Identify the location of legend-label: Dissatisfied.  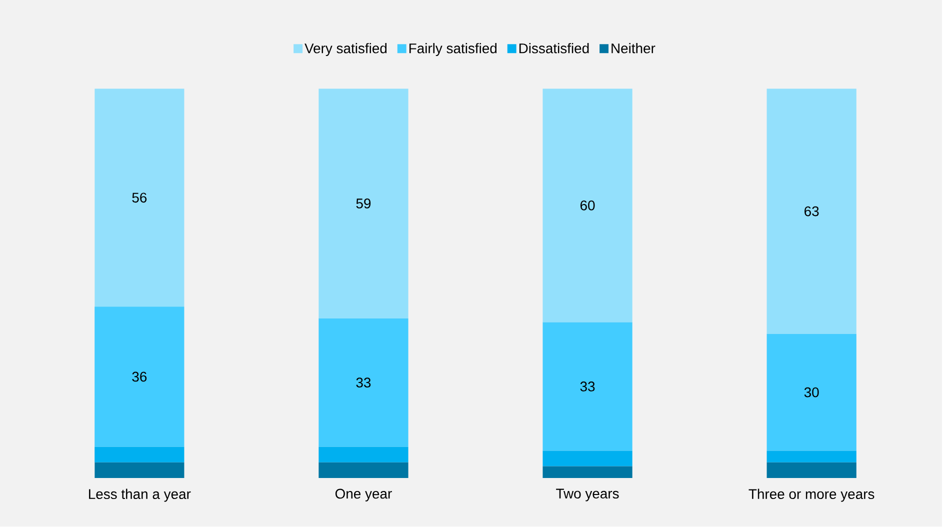
(554, 48).